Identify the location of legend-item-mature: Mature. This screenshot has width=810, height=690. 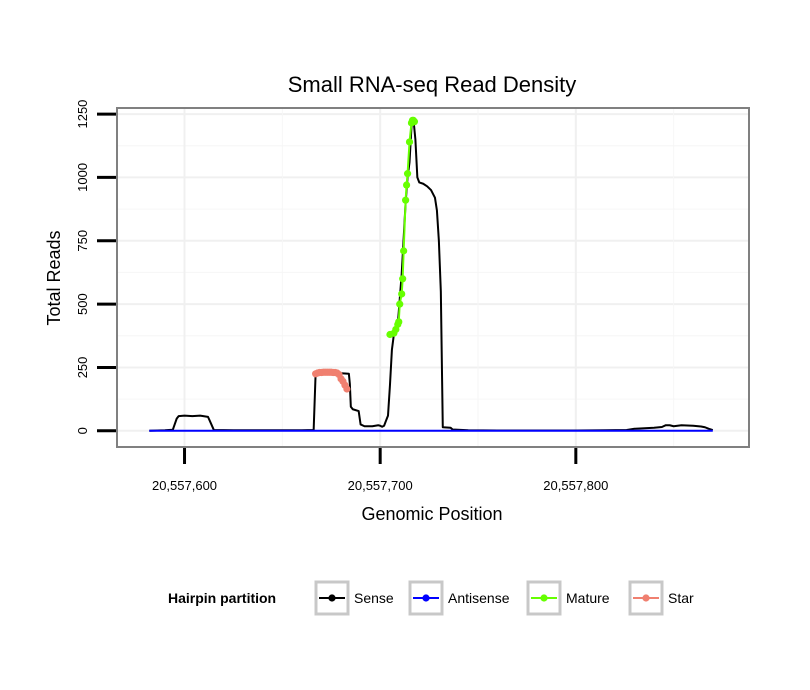
(568, 598).